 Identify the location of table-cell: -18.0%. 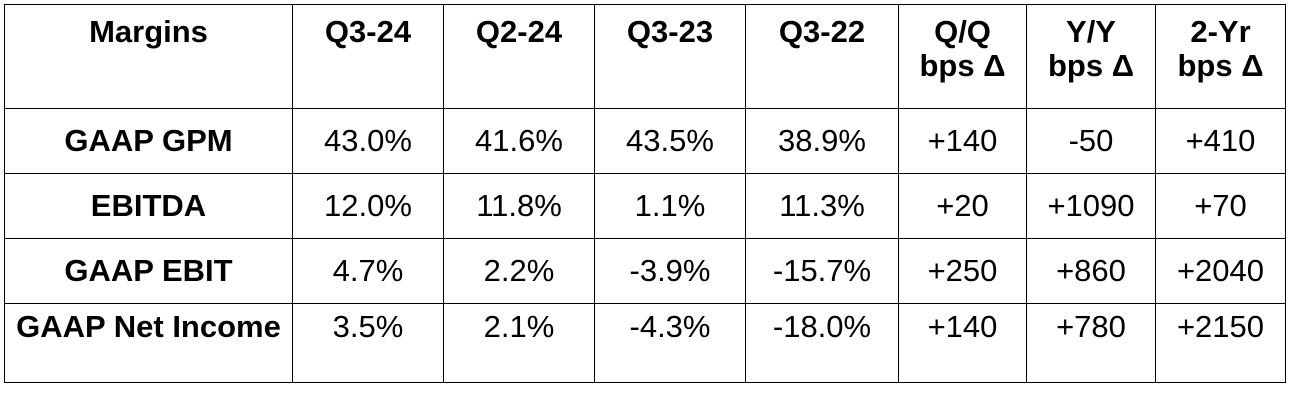
(822, 343).